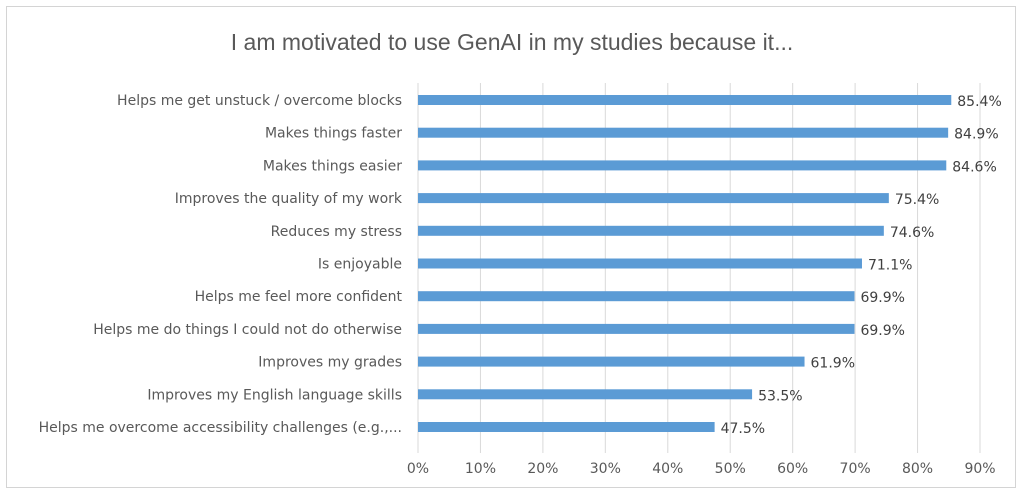 This screenshot has width=1024, height=496. What do you see at coordinates (418, 469) in the screenshot?
I see `x-tick-label: 0%` at bounding box center [418, 469].